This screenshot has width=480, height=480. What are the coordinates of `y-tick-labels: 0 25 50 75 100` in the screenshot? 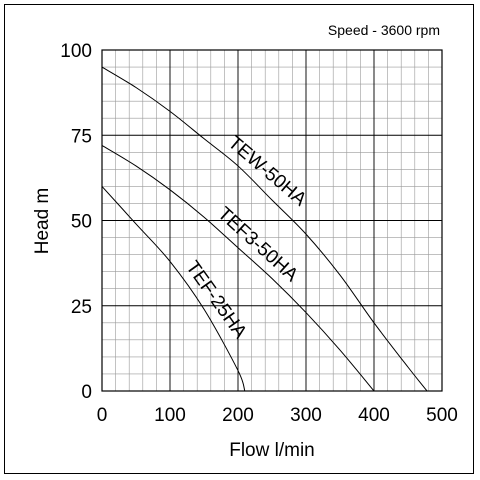 It's located at (76, 222).